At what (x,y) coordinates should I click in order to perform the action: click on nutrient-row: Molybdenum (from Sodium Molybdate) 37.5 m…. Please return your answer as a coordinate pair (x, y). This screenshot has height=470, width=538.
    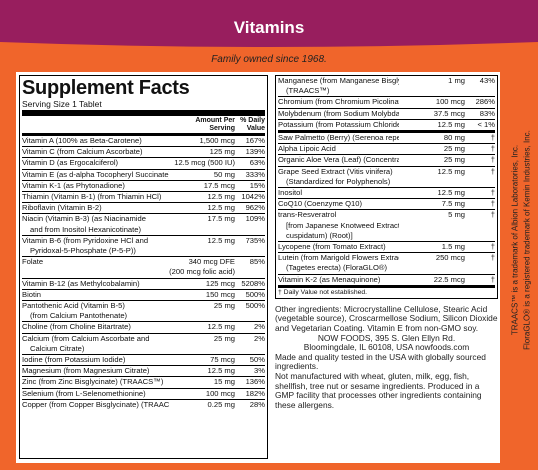
    Looking at the image, I should click on (386, 113).